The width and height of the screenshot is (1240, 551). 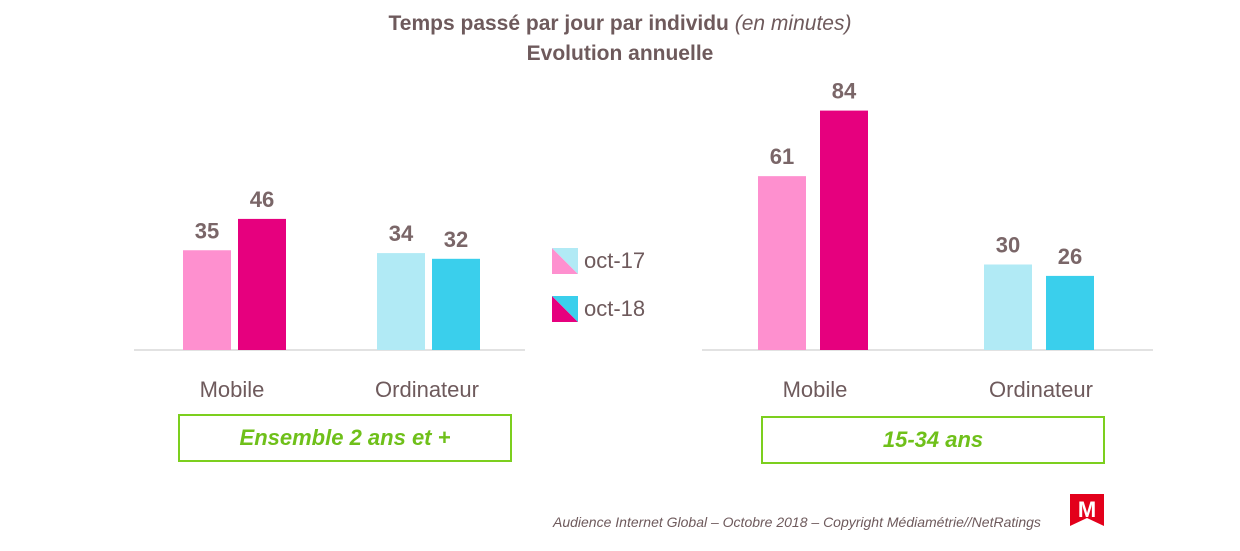 What do you see at coordinates (620, 53) in the screenshot?
I see `chart-subtitle: Evolution annuelle` at bounding box center [620, 53].